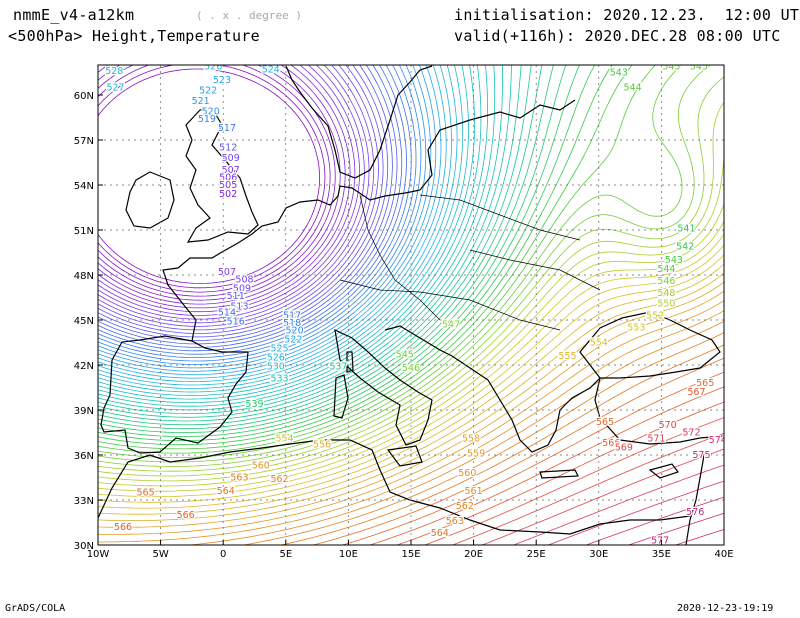 The image size is (800, 618). What do you see at coordinates (691, 433) in the screenshot?
I see `contour-label: 572` at bounding box center [691, 433].